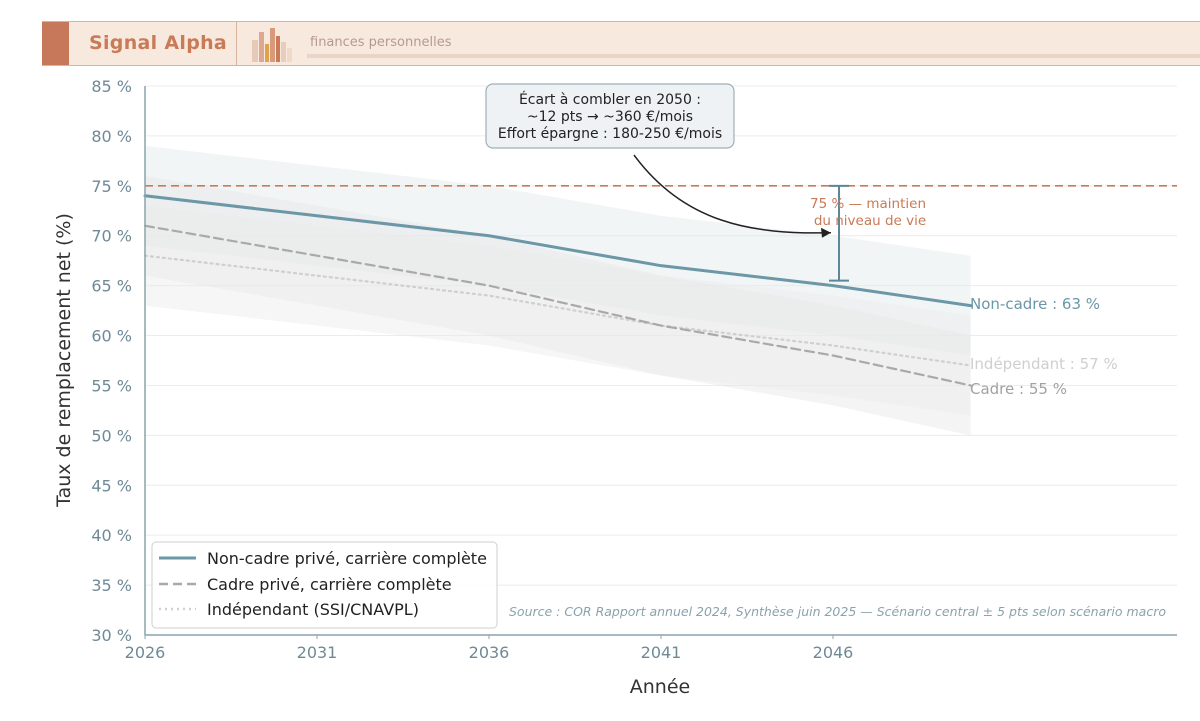 The width and height of the screenshot is (1200, 721). I want to click on y-tick-label: 45 %, so click(111, 485).